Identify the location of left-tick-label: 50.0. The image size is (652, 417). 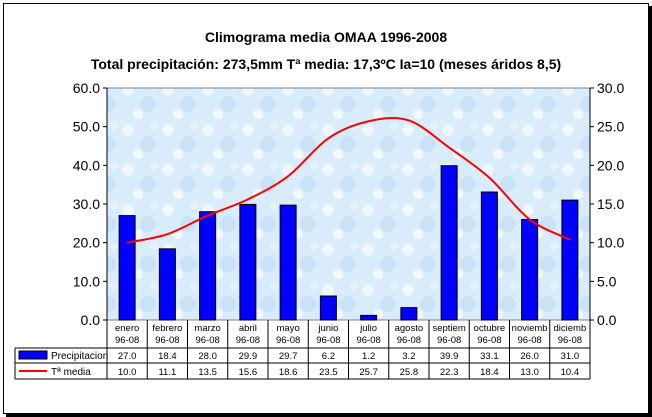
(86, 127).